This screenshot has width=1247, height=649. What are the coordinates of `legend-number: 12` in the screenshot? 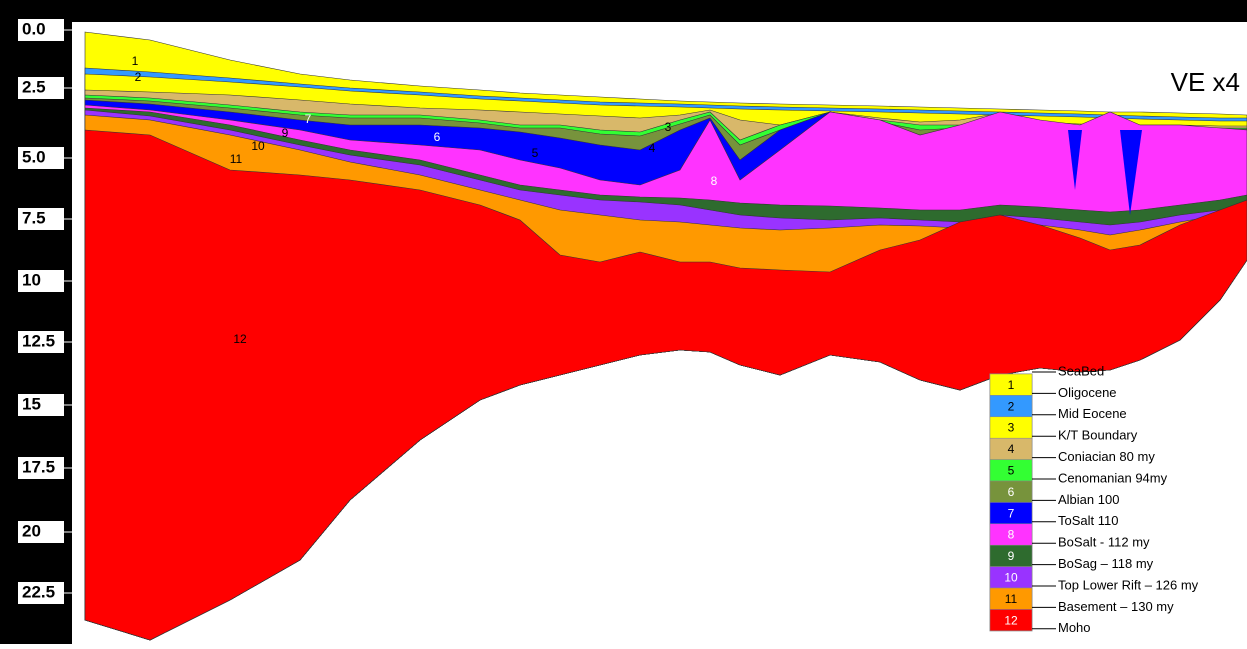 It's located at (1011, 620).